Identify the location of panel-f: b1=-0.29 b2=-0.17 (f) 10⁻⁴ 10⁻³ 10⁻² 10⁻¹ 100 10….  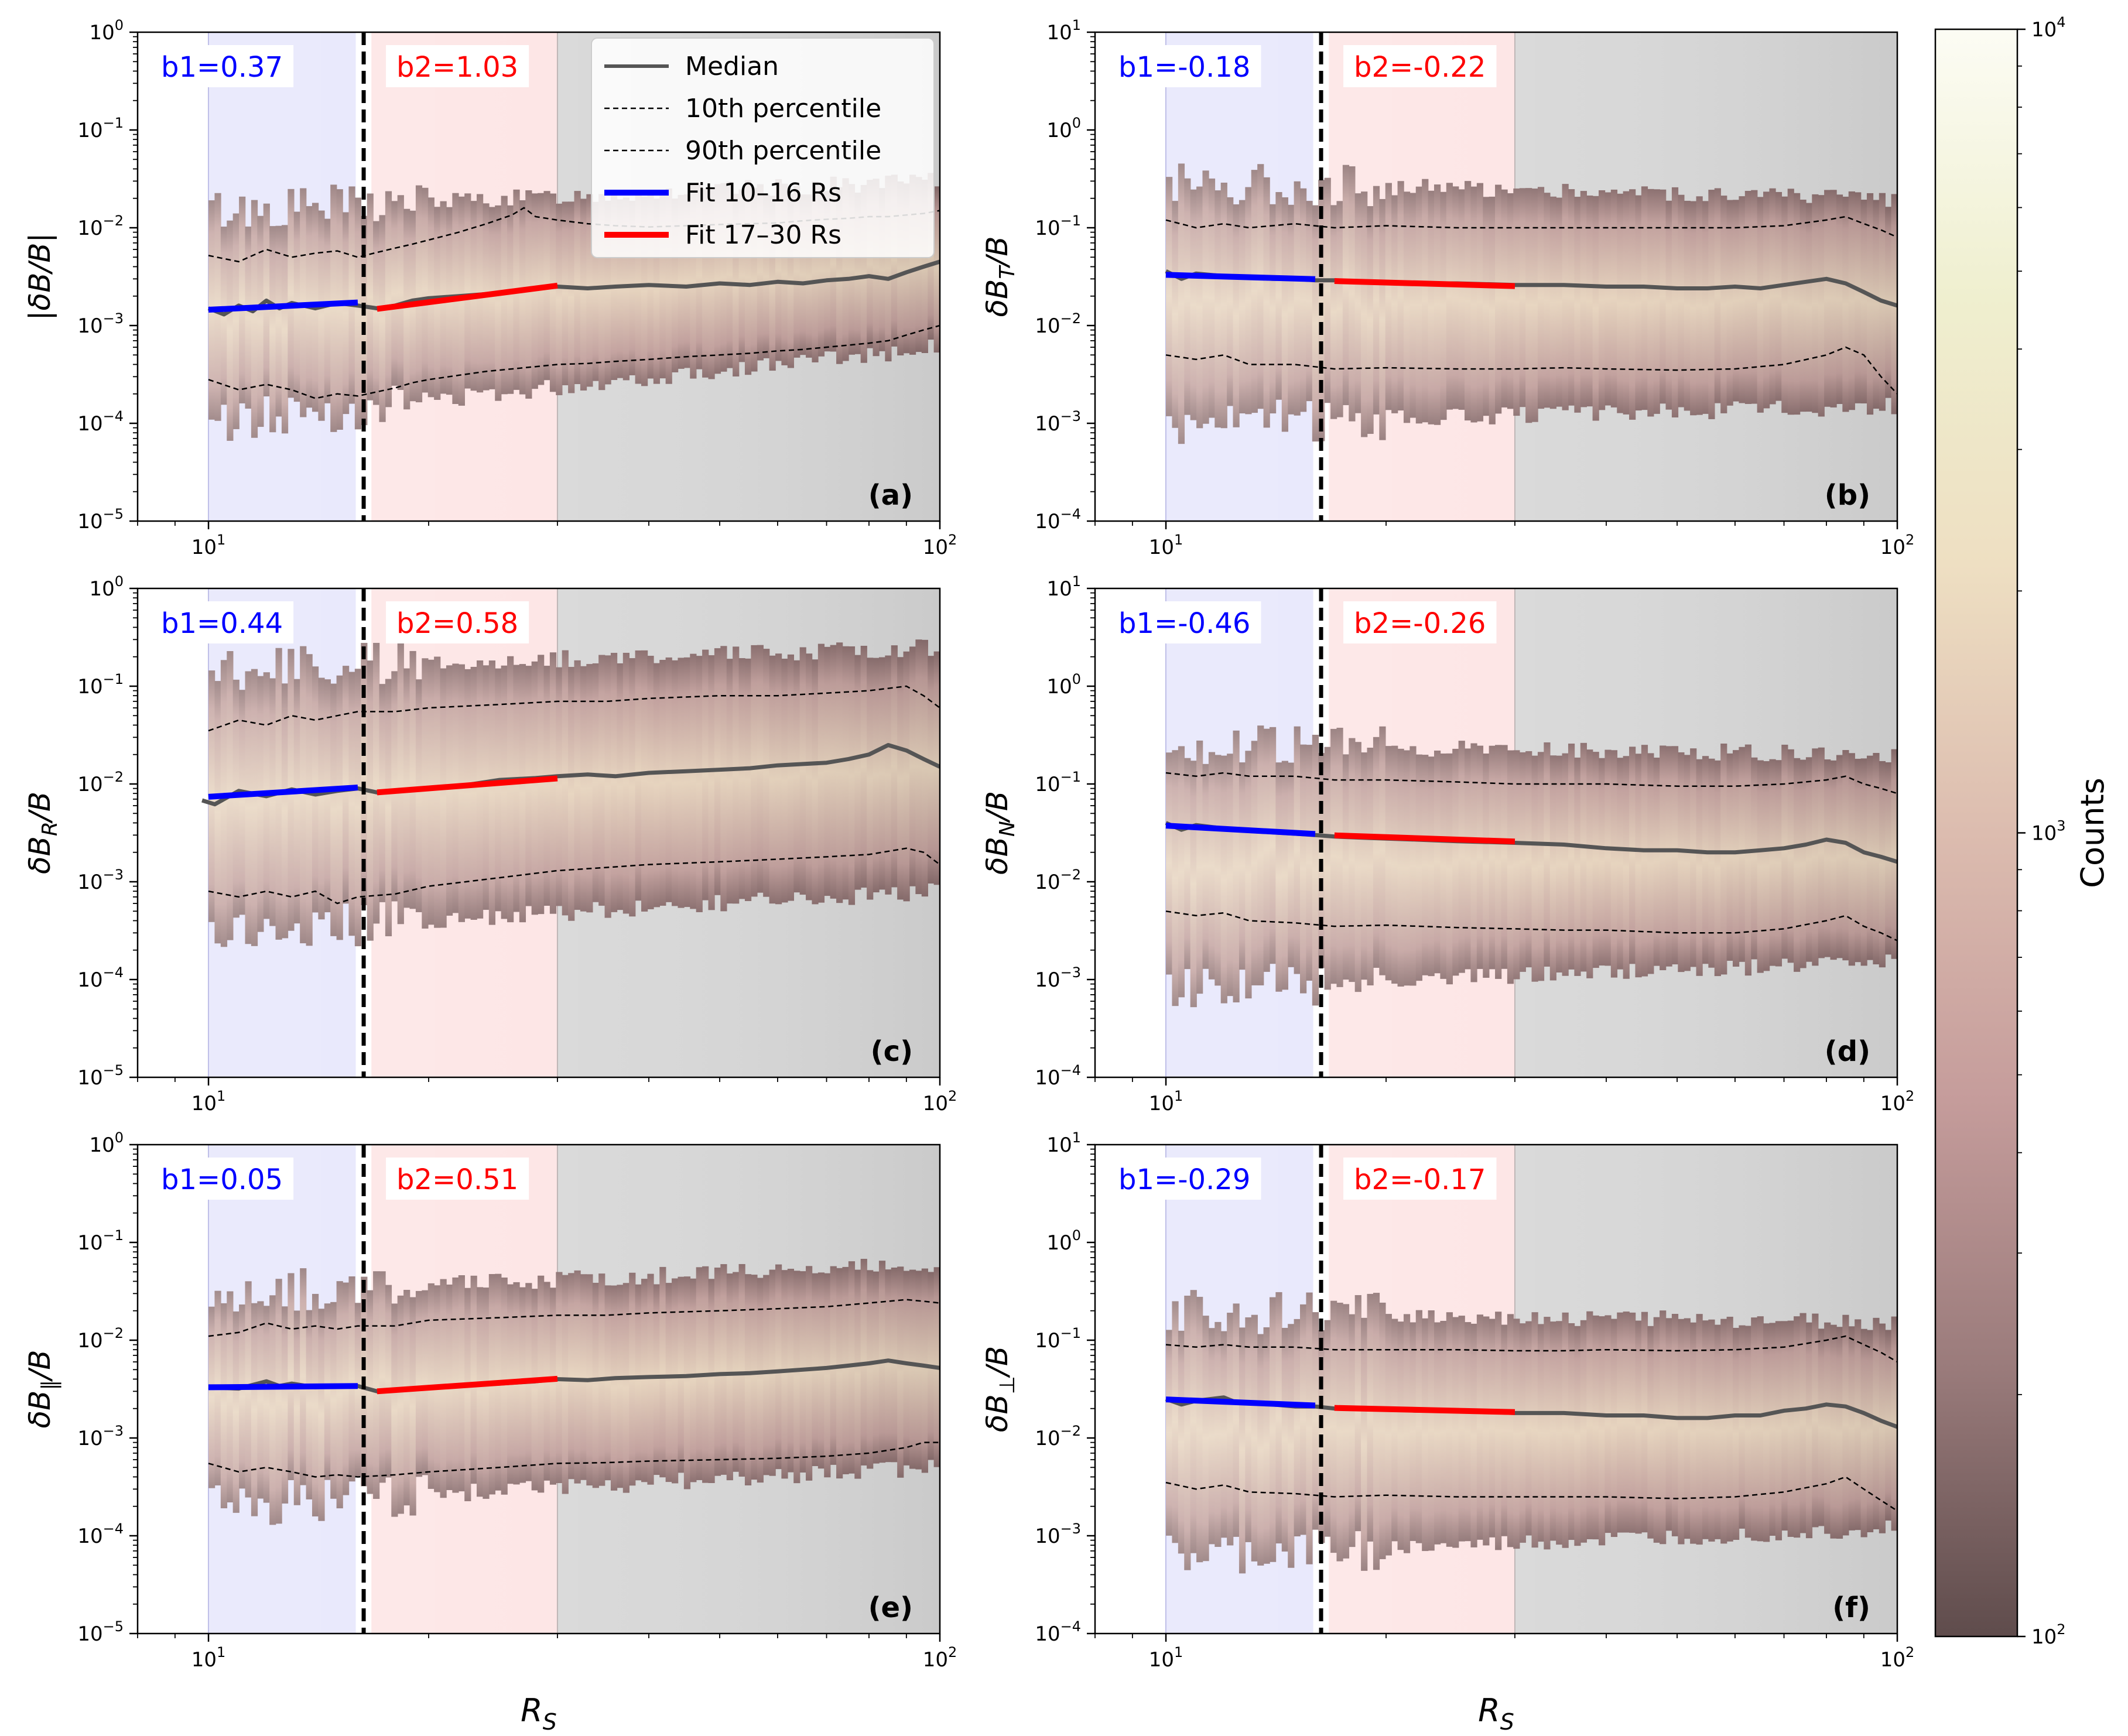
(1447, 1400).